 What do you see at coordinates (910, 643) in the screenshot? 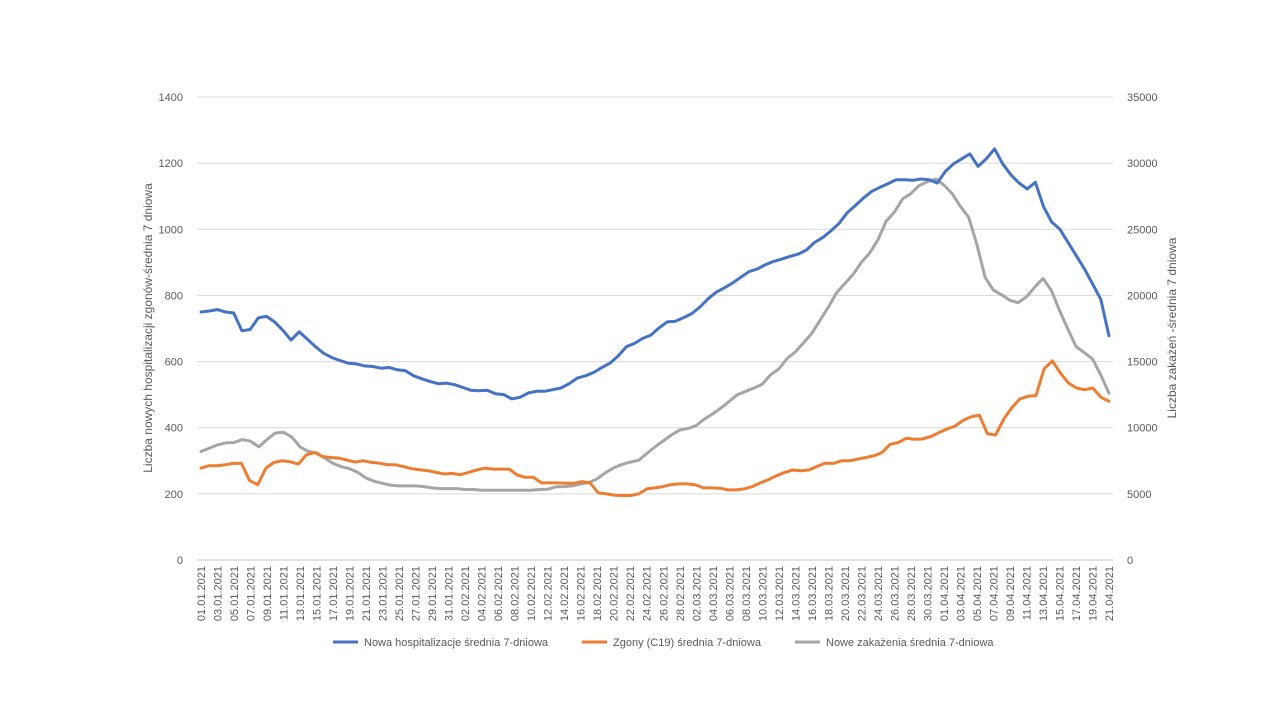
I see `legend-label: Nowe zakażenia średnia 7-dniowa` at bounding box center [910, 643].